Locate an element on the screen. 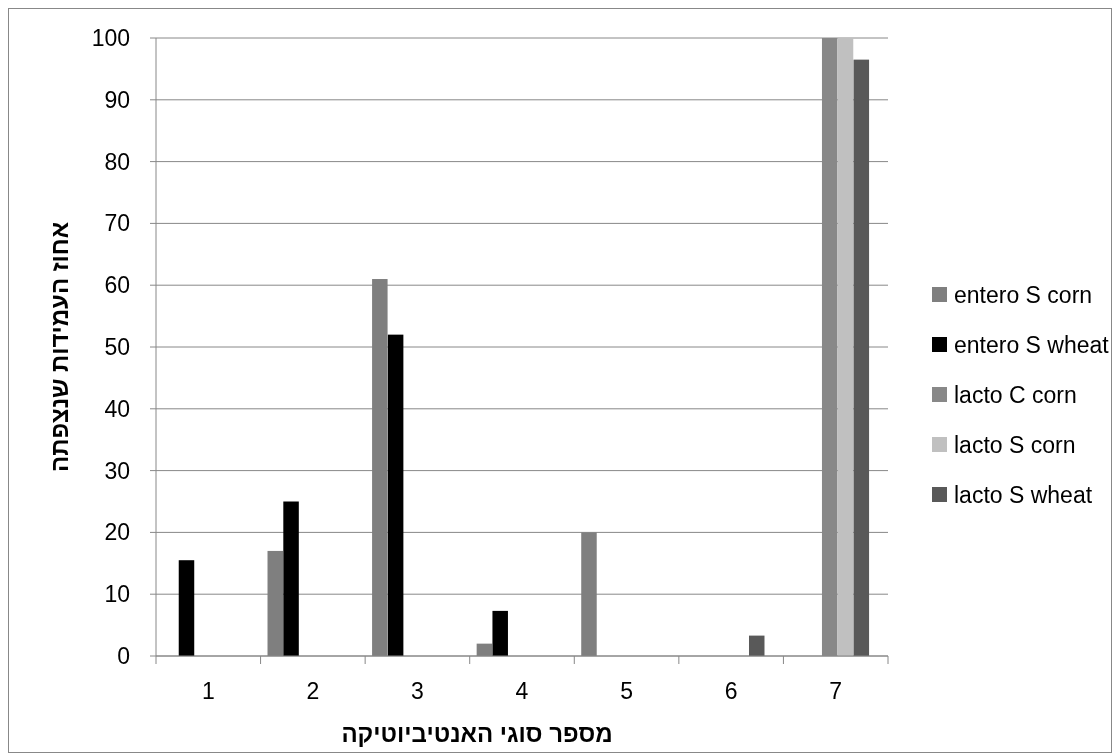 The image size is (1112, 753). x-tick-label: 3 is located at coordinates (417, 691).